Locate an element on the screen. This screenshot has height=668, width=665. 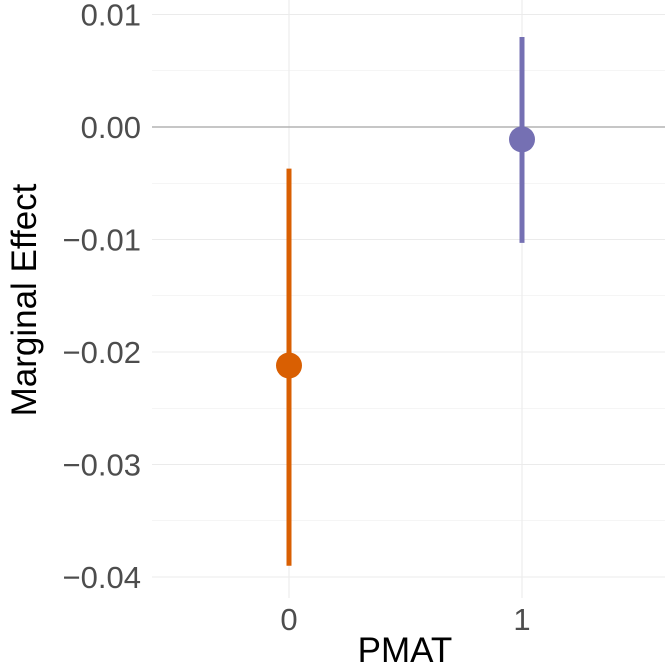
x-tick-label: 1 is located at coordinates (521, 619).